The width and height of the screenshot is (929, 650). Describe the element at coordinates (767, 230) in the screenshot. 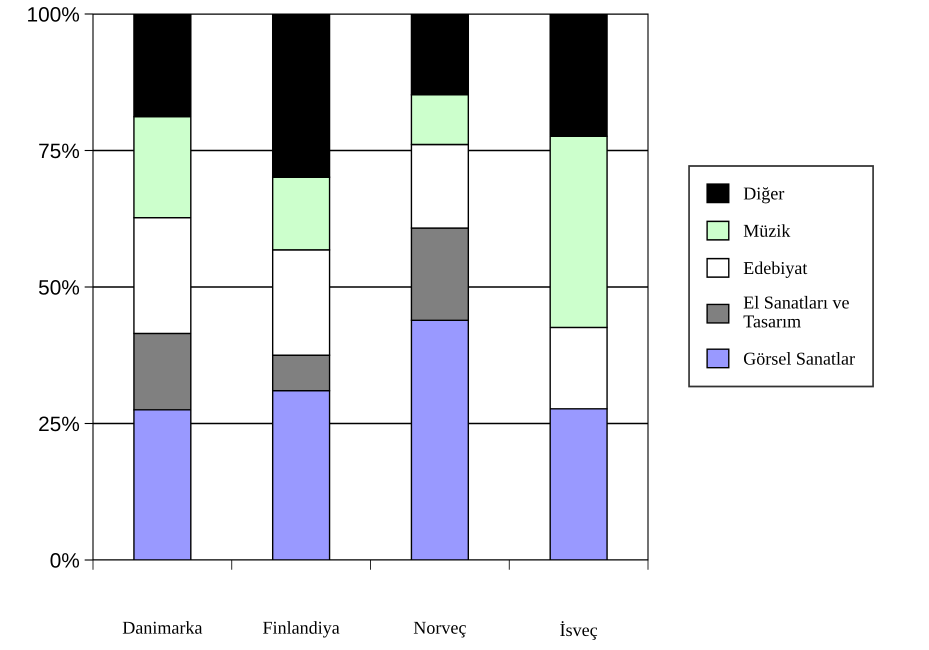

I see `legend-label: Müzik` at that location.